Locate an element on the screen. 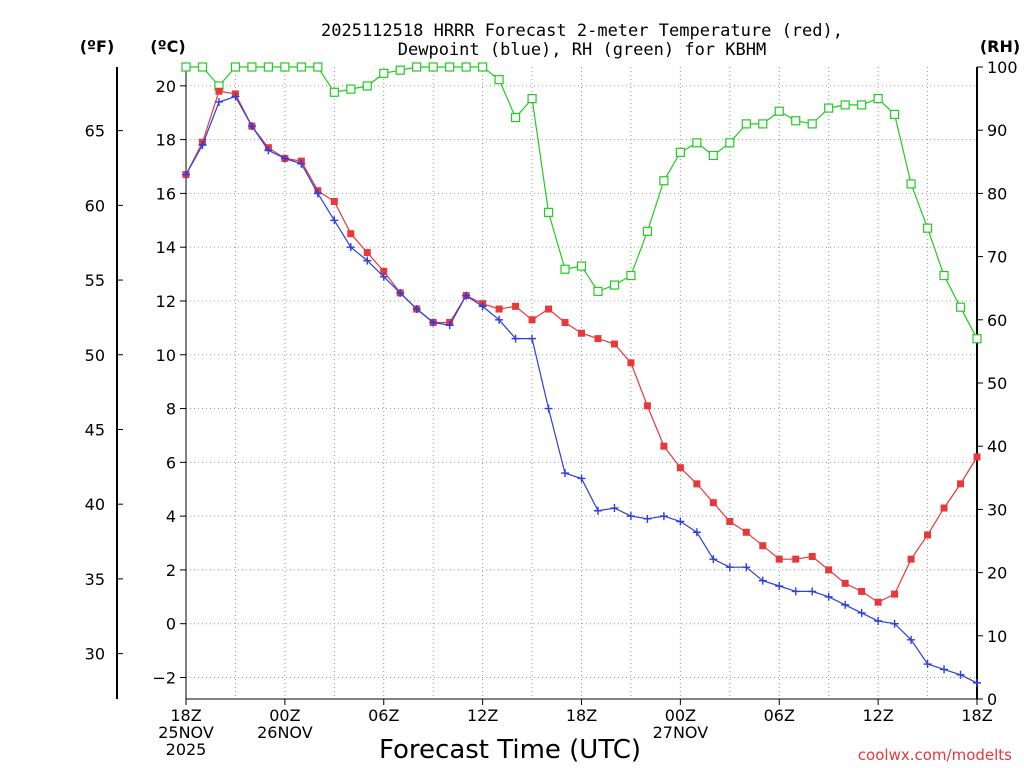  celsius-tick-label: 6 is located at coordinates (171, 462).